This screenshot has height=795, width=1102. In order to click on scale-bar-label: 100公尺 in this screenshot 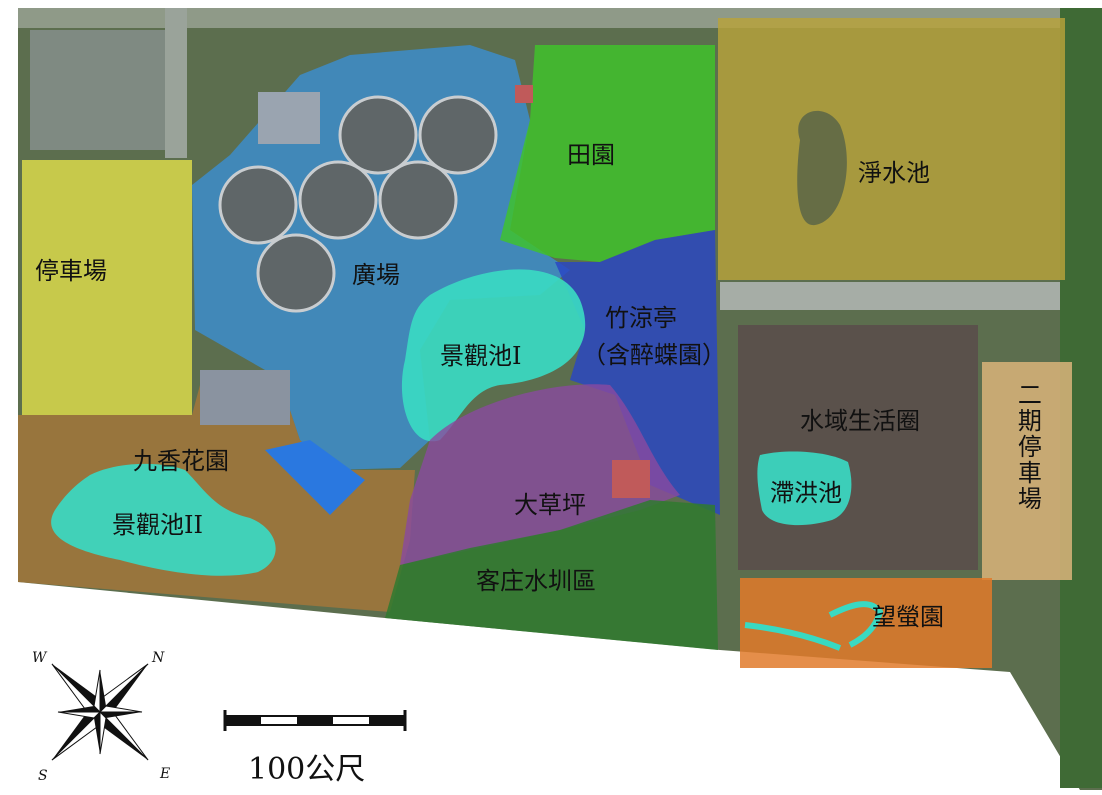, I will do `click(307, 769)`.